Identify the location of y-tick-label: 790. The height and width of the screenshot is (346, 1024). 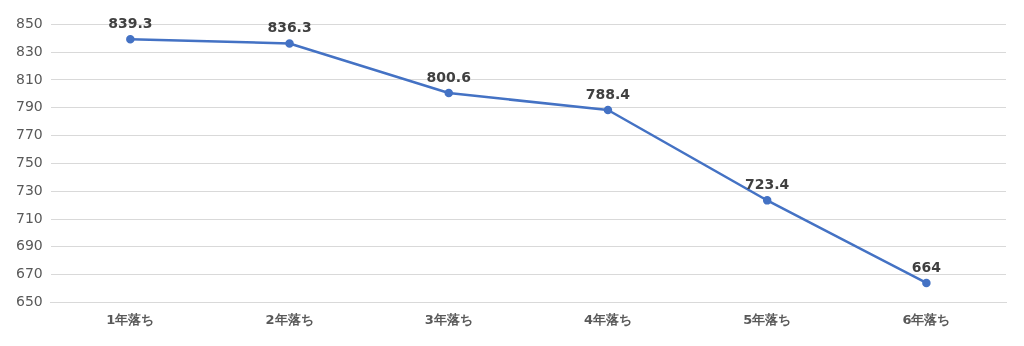
(29, 106).